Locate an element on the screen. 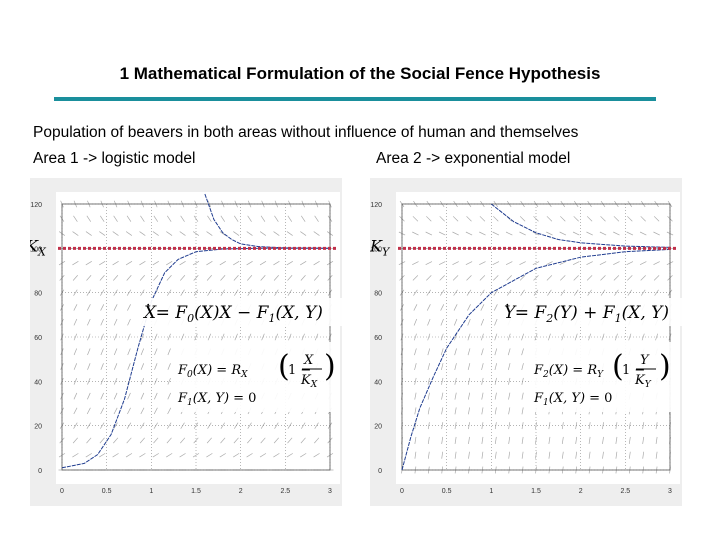  equation-f0-one: 1 − is located at coordinates (299, 370).